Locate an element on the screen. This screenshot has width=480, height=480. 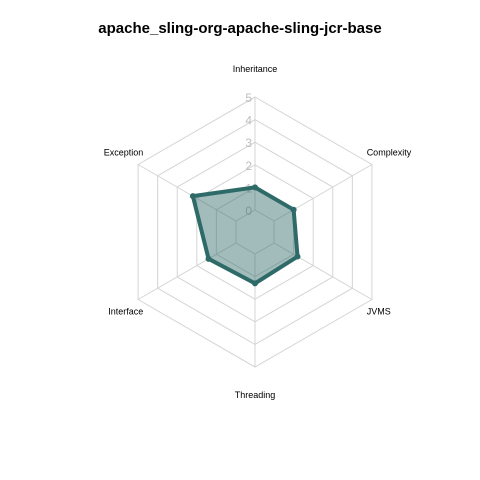
axis-label-complexity: Complexity is located at coordinates (389, 153).